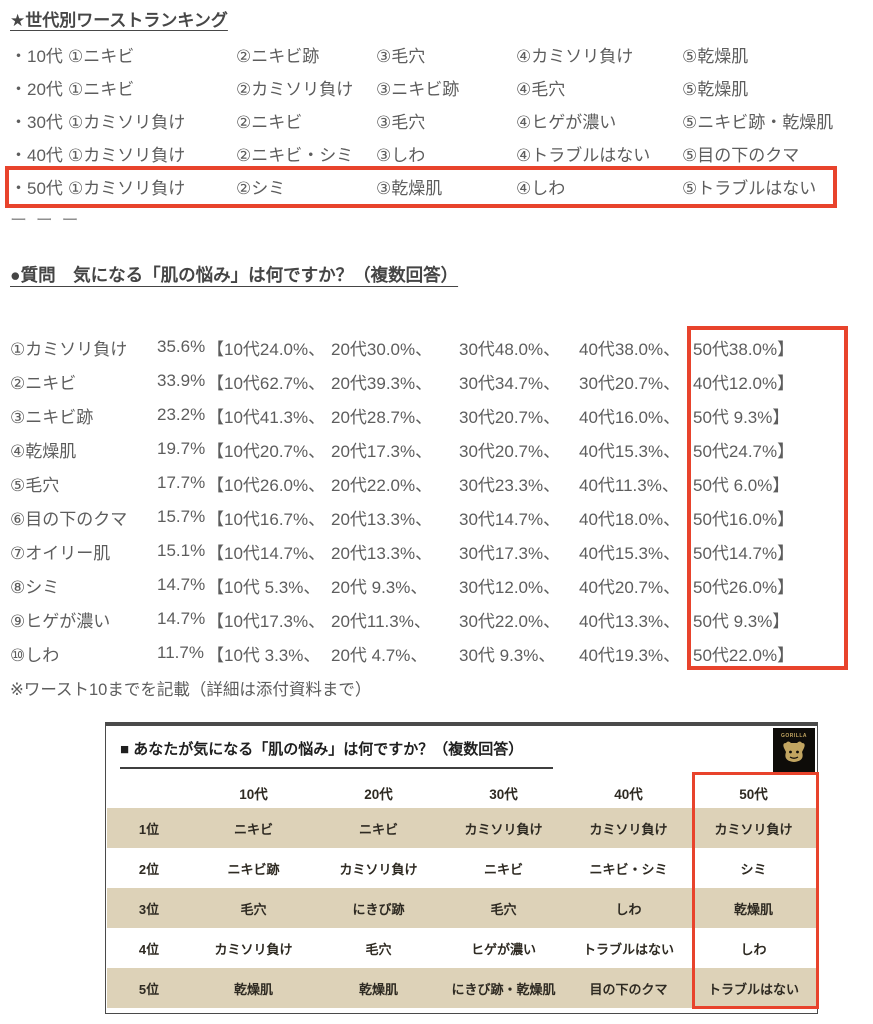 The image size is (873, 1024). I want to click on item-label: ④乾燥肌, so click(43, 451).